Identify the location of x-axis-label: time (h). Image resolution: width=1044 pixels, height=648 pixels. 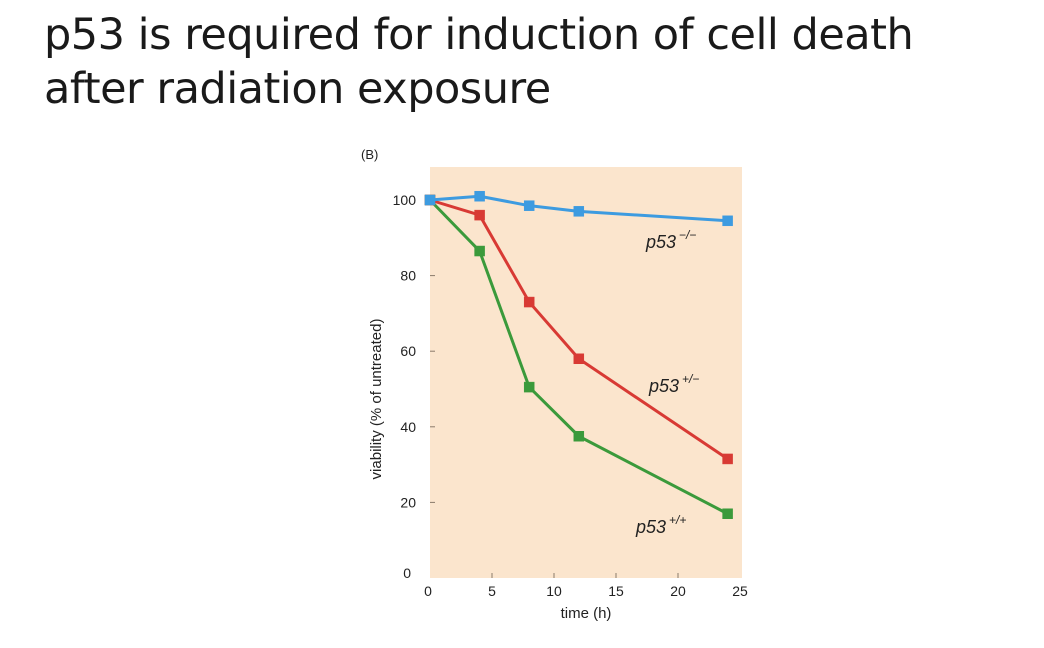
(586, 613).